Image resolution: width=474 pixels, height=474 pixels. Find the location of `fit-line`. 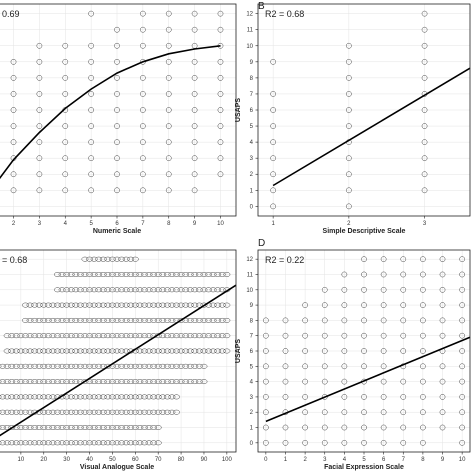

fit-line is located at coordinates (371, 127).